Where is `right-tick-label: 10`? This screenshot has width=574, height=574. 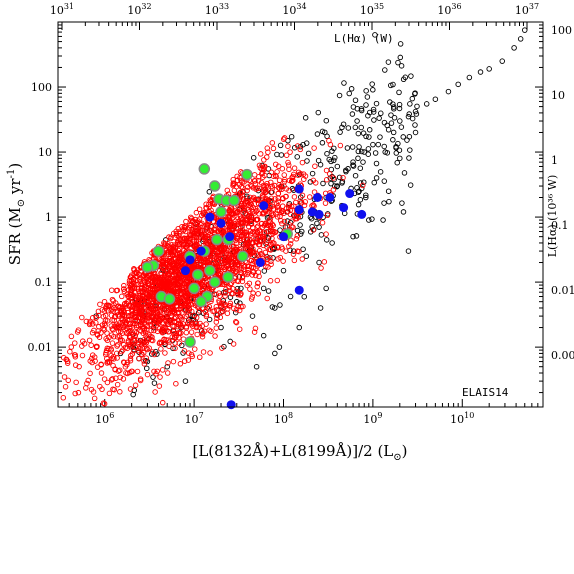
right-tick-label: 10 is located at coordinates (558, 95).